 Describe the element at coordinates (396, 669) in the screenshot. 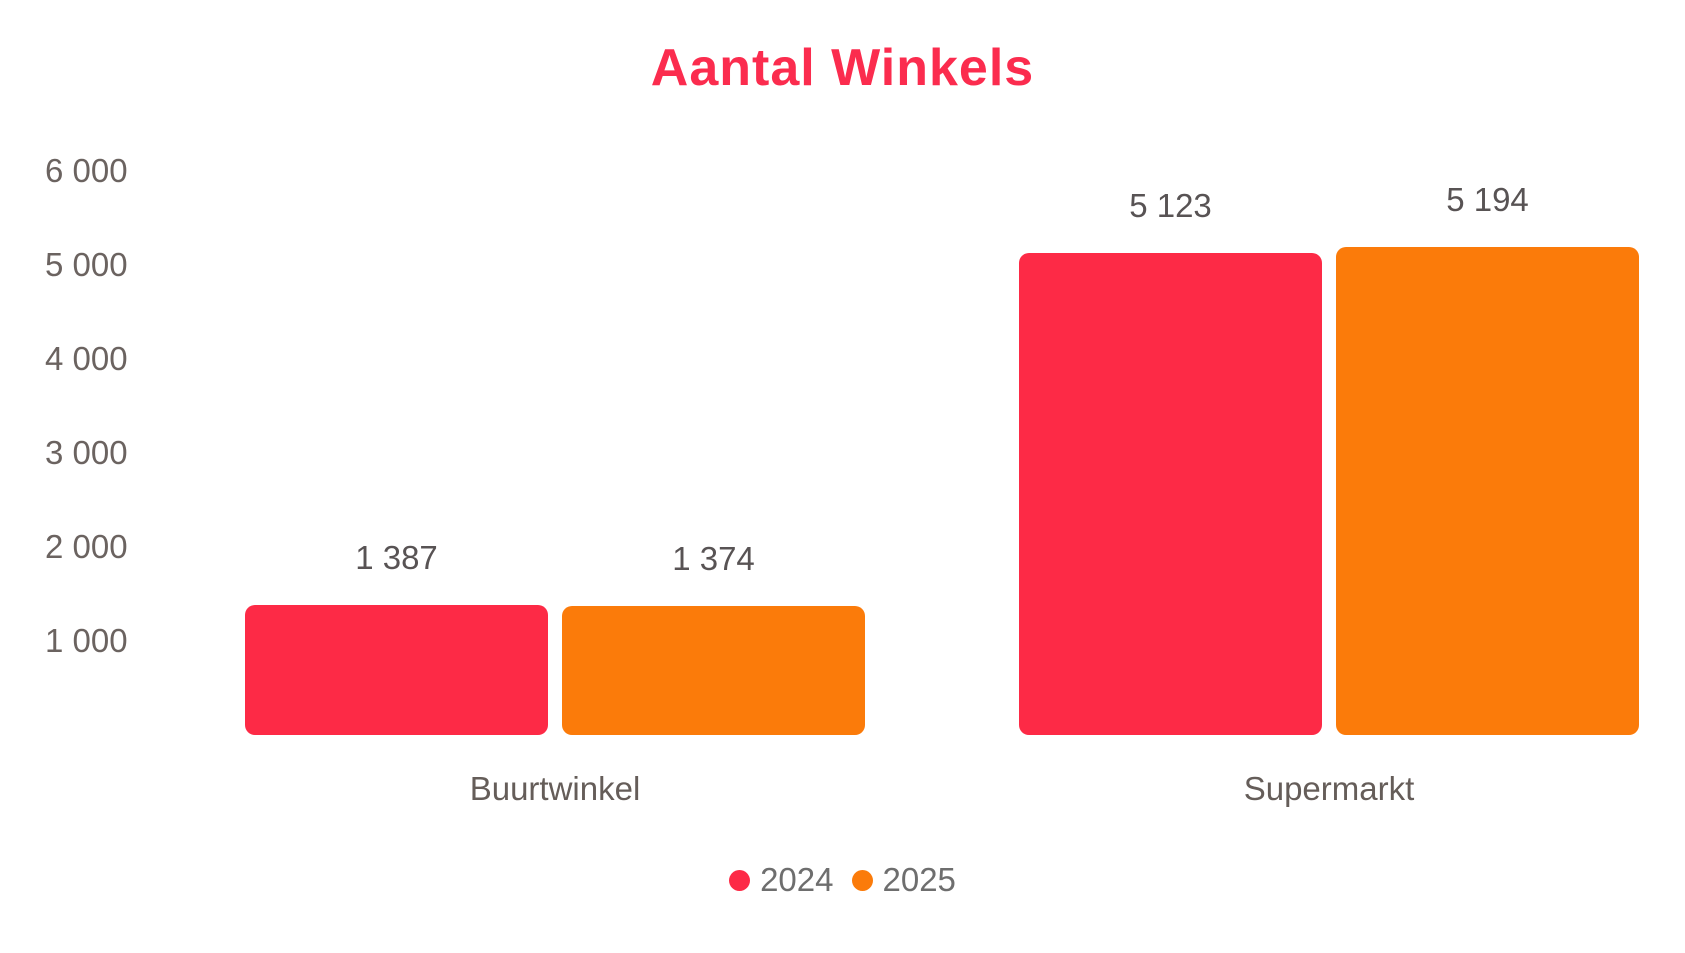

I see `bar-buurtwinkel-2024` at that location.